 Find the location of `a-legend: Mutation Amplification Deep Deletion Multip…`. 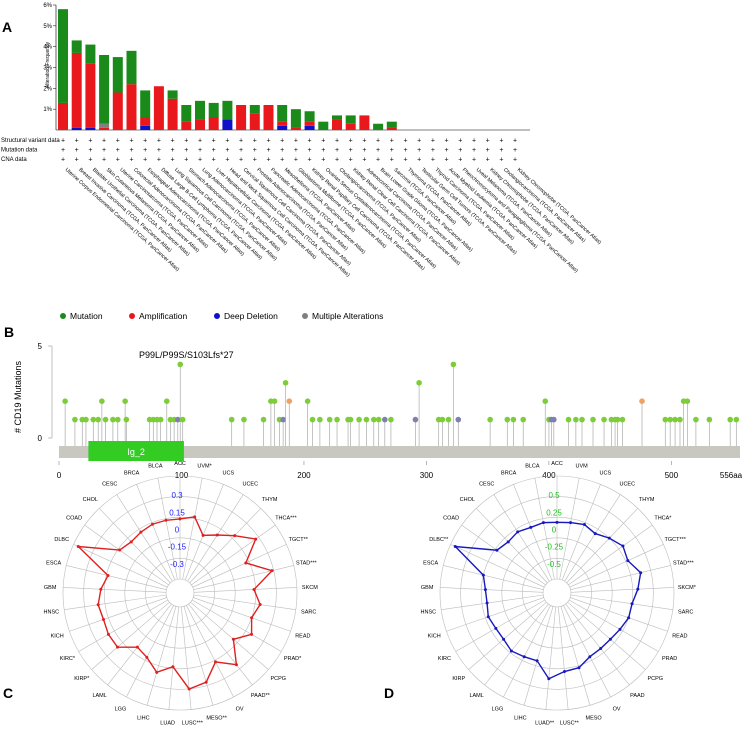

a-legend: Mutation Amplification Deep Deletion Multip… is located at coordinates (221, 316).